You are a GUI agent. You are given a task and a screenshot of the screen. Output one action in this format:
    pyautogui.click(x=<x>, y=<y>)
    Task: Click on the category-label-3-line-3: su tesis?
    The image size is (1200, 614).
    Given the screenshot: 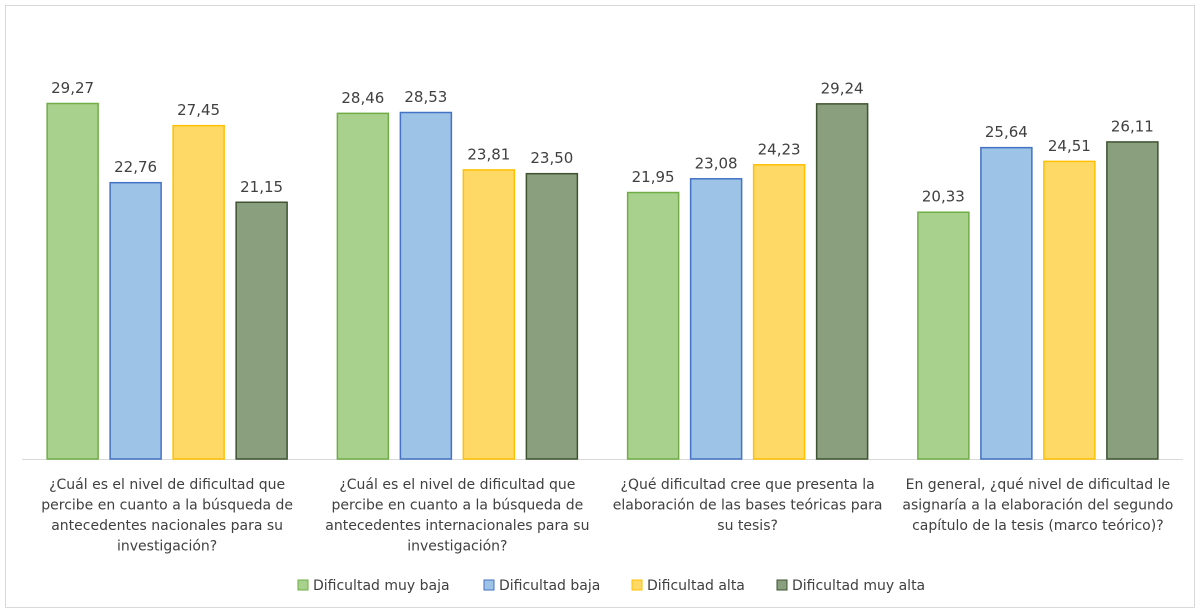 What is the action you would take?
    pyautogui.click(x=747, y=526)
    